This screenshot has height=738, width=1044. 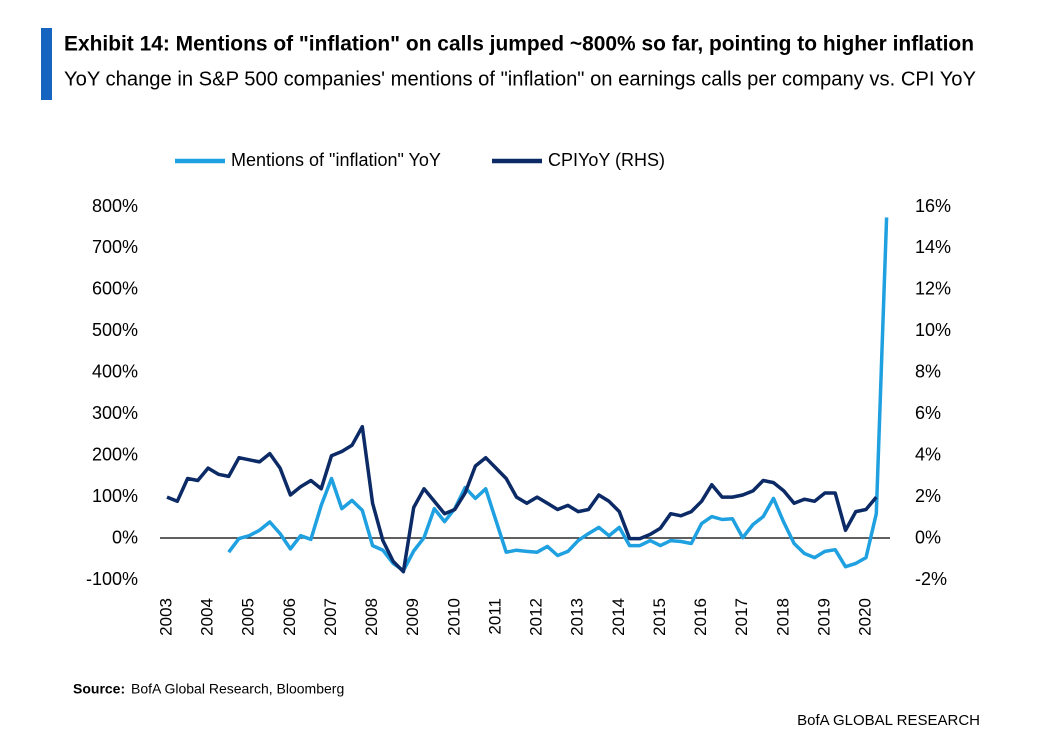 I want to click on x-tick-label: 2013, so click(x=577, y=617).